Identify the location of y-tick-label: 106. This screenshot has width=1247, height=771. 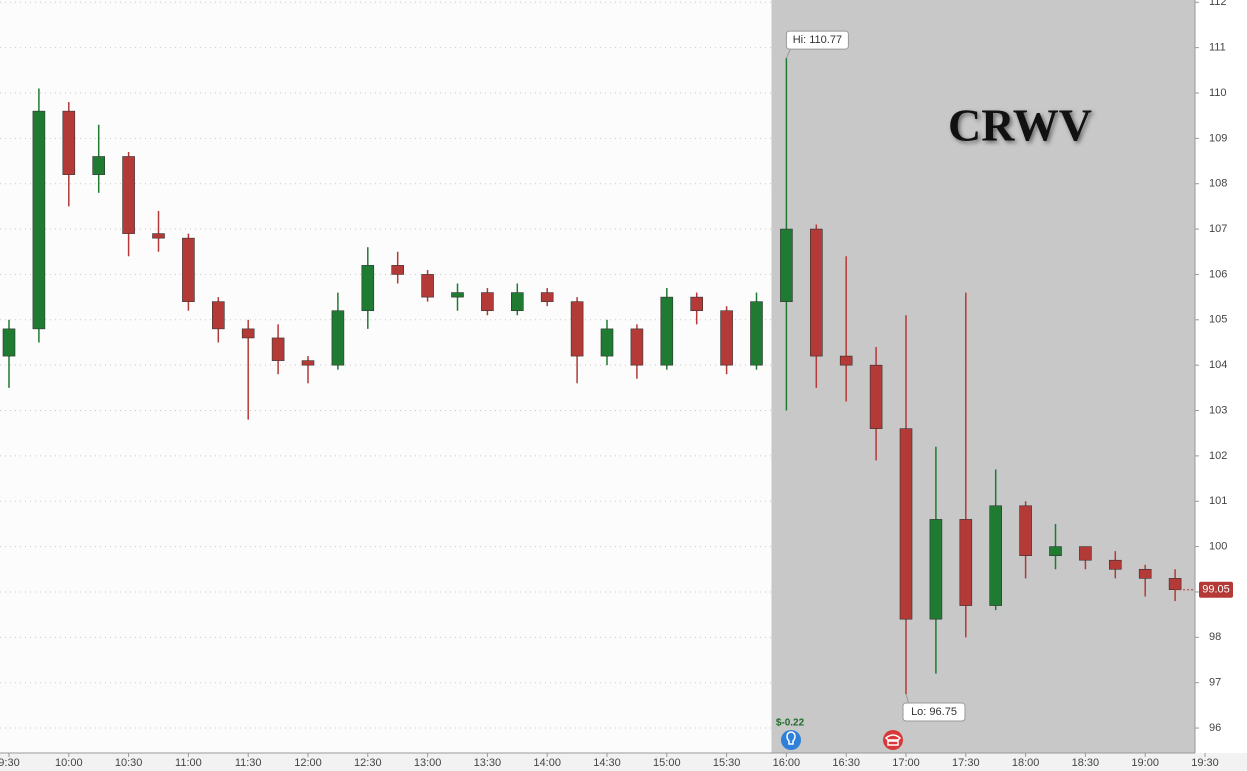
(1218, 274).